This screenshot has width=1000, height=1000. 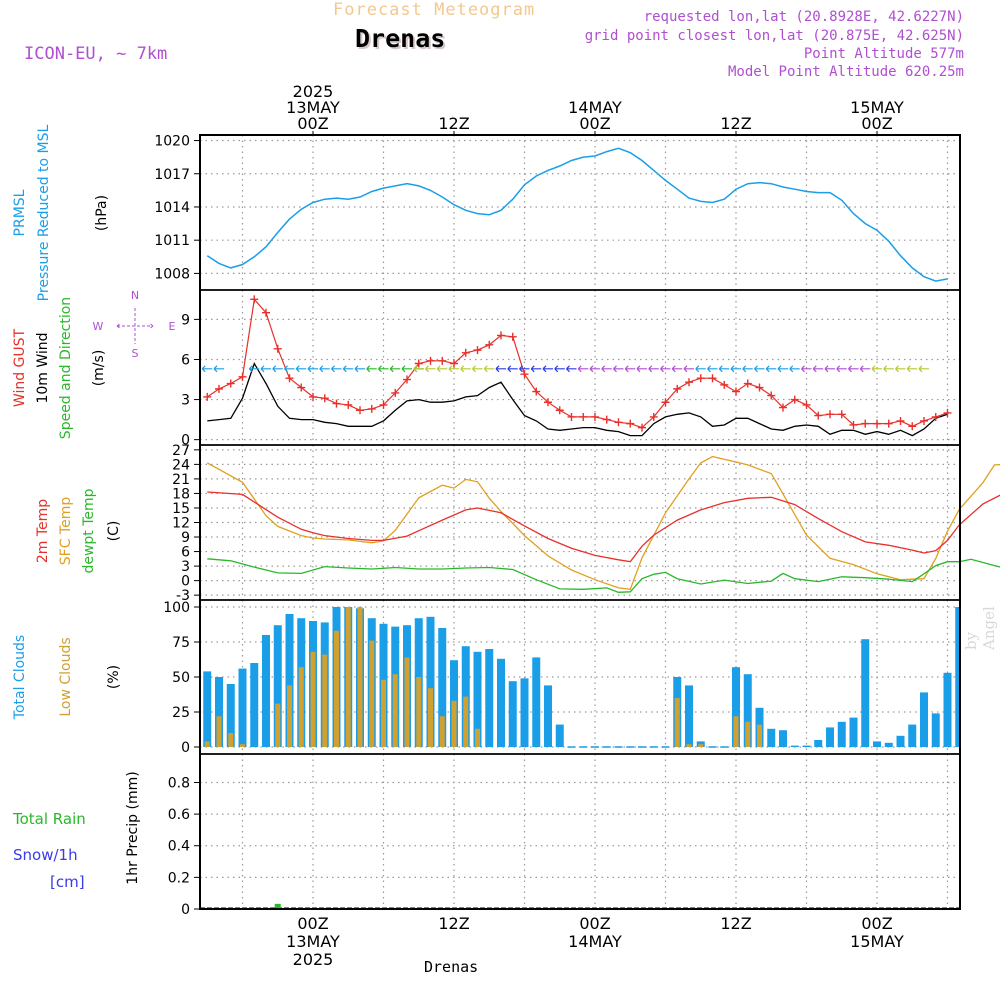 I want to click on temperature-ytick-label: 6, so click(x=185, y=553).